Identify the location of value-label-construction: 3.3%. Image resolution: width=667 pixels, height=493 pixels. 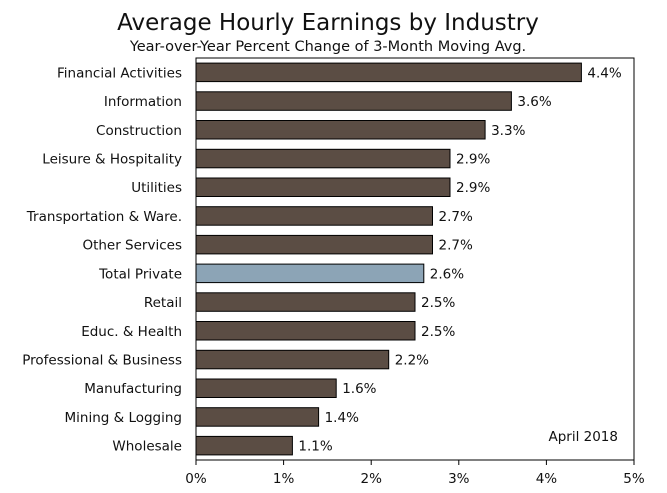
(508, 131).